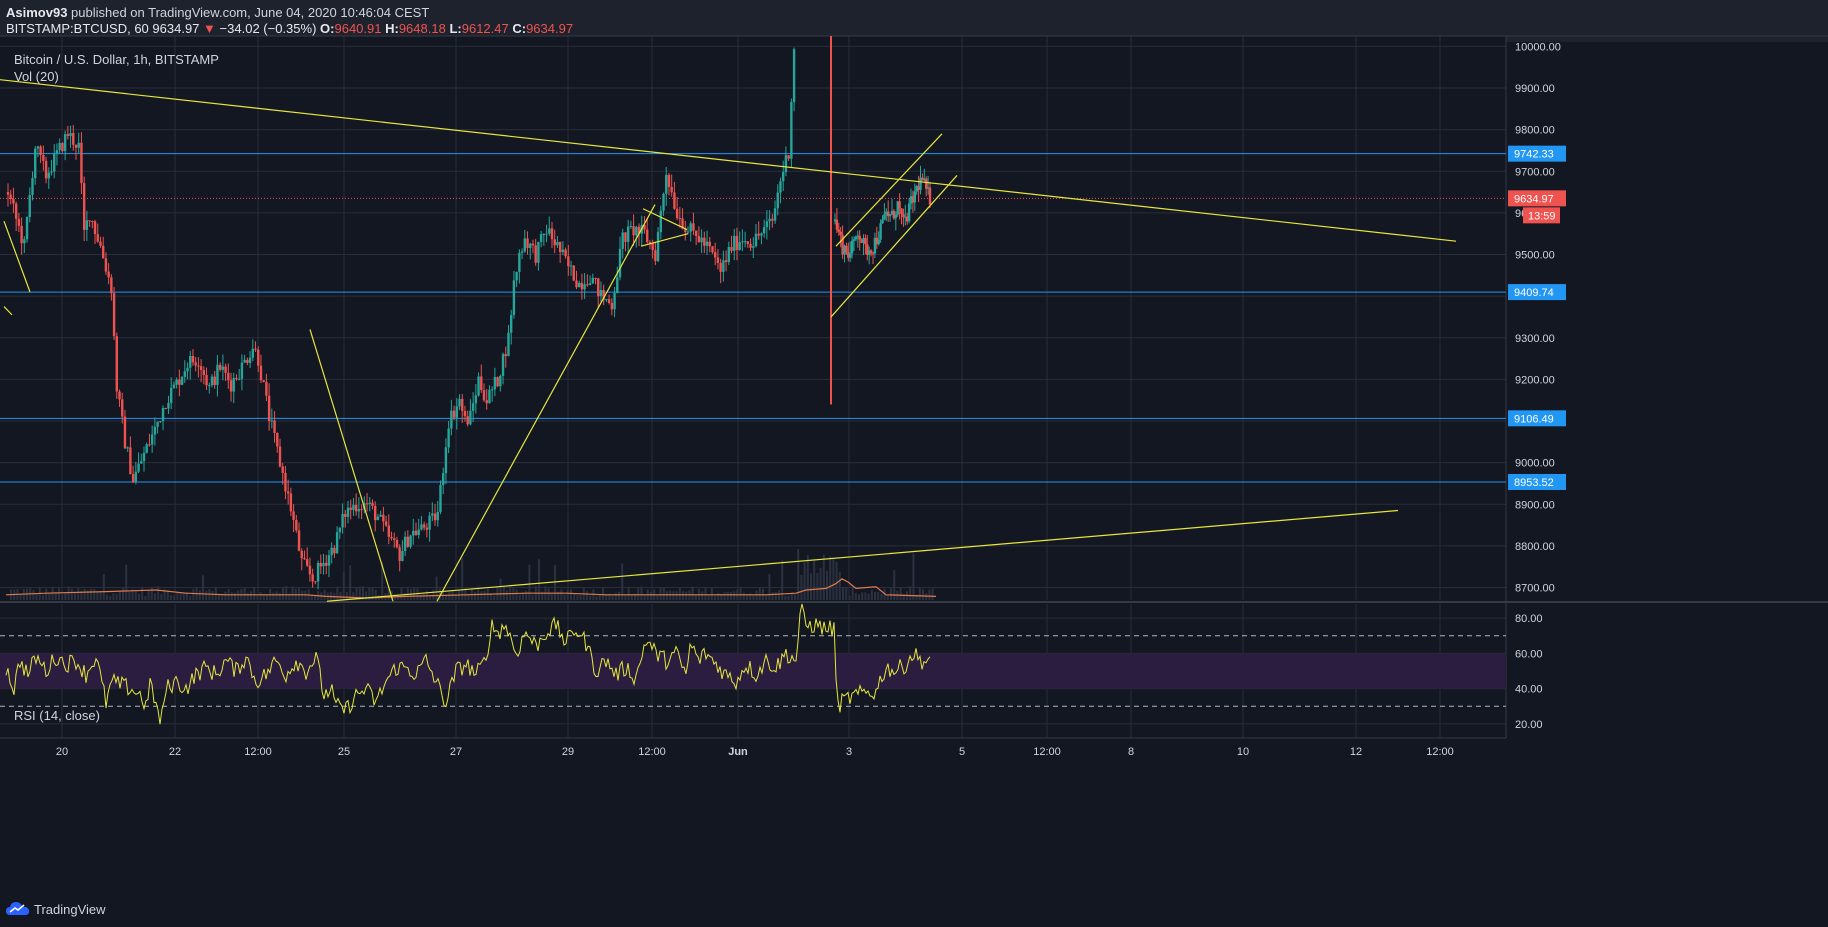  What do you see at coordinates (1538, 47) in the screenshot?
I see `price-tick-label: 10000.00` at bounding box center [1538, 47].